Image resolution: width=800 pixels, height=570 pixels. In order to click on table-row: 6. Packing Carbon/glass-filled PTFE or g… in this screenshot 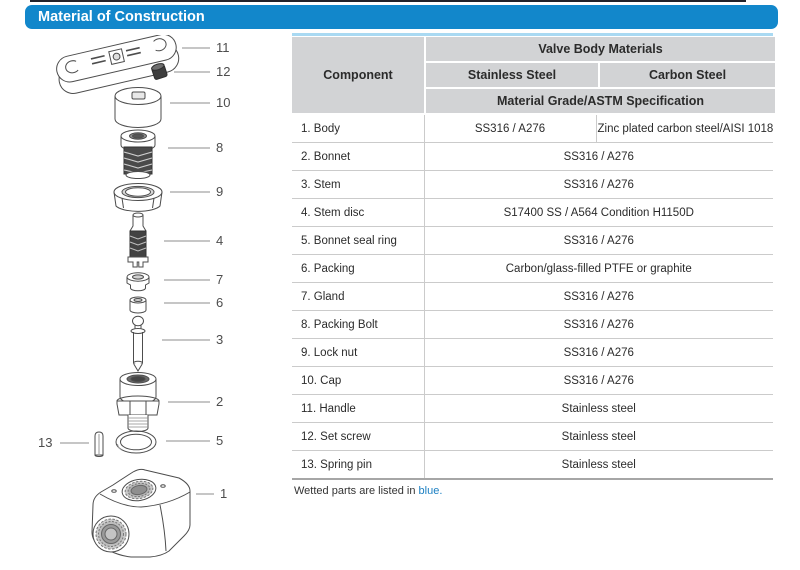, I will do `click(532, 268)`.